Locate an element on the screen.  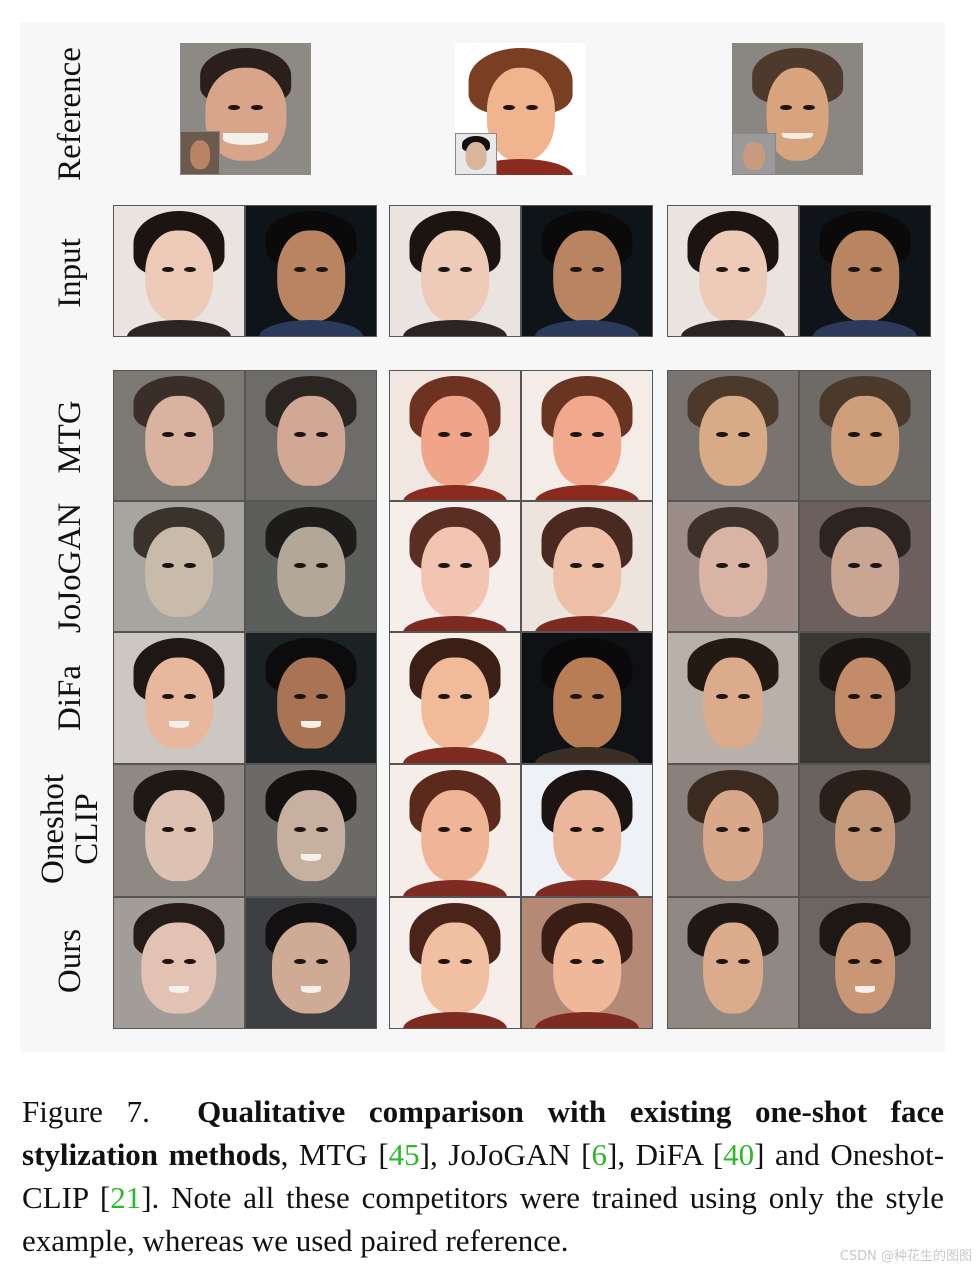
jojogan-group-1-man is located at coordinates (311, 566).